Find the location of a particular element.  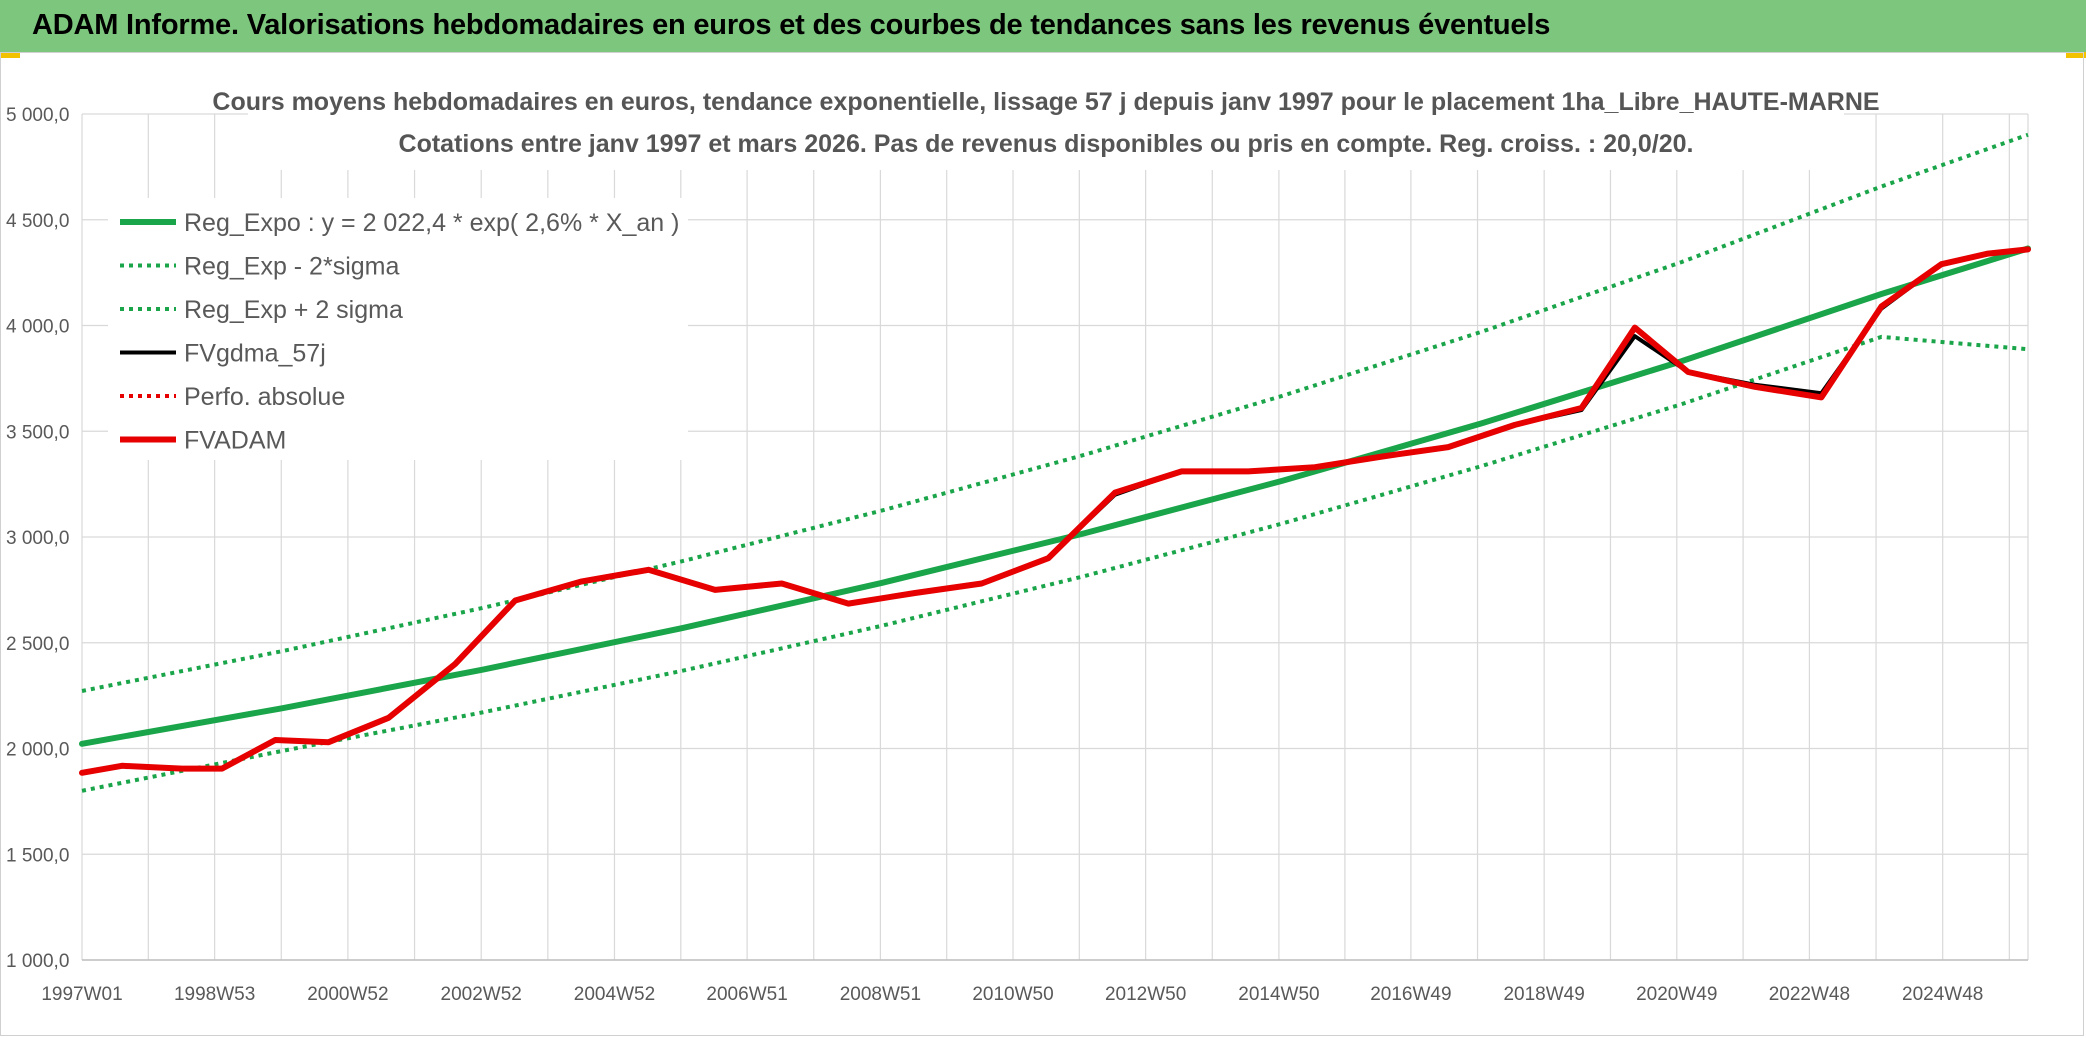

x-tick-label: 2024W48 is located at coordinates (1942, 994).